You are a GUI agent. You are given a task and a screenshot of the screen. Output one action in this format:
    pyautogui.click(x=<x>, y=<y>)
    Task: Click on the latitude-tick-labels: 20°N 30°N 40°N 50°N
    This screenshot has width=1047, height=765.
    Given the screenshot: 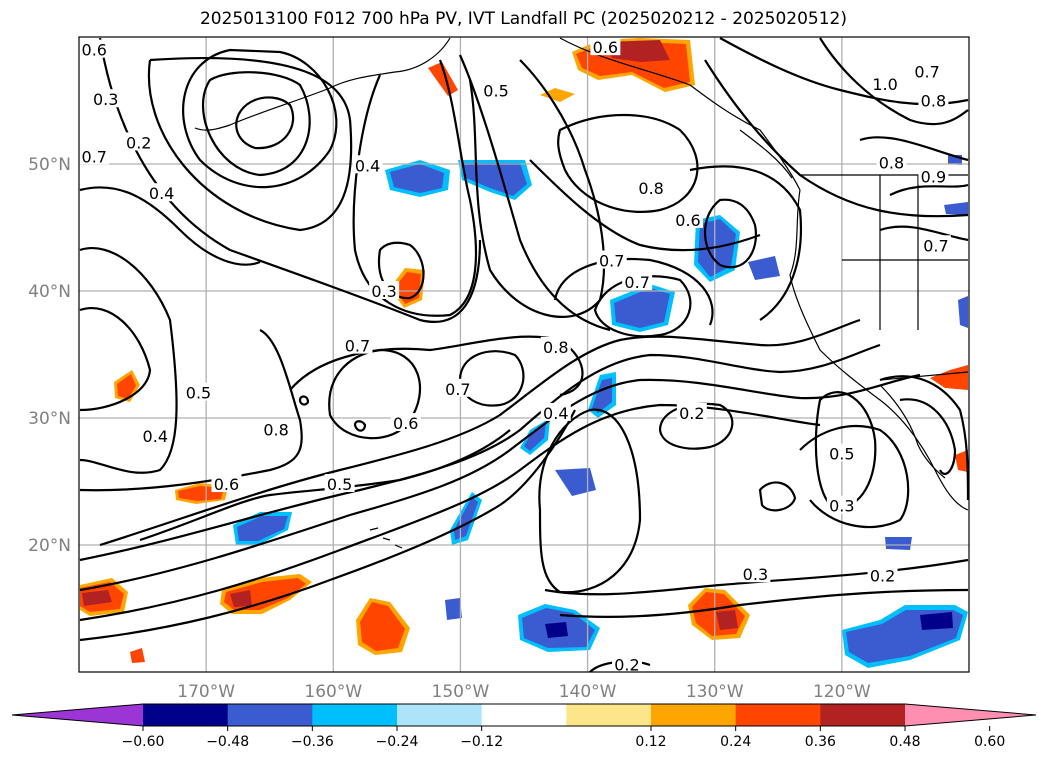 What is the action you would take?
    pyautogui.click(x=49, y=355)
    